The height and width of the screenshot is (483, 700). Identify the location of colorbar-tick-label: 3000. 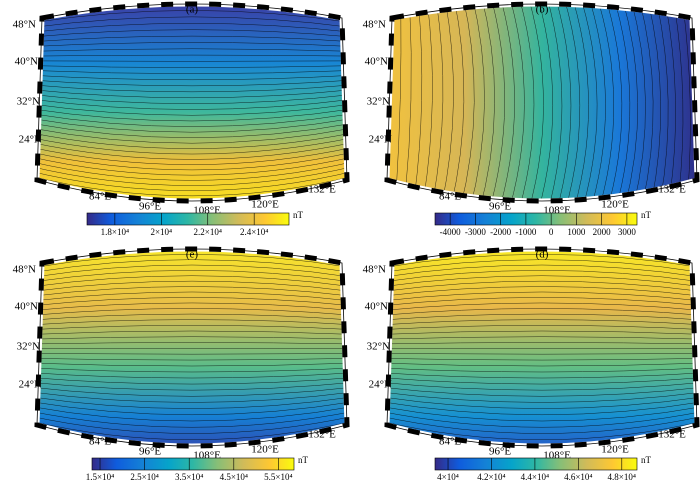
(627, 232).